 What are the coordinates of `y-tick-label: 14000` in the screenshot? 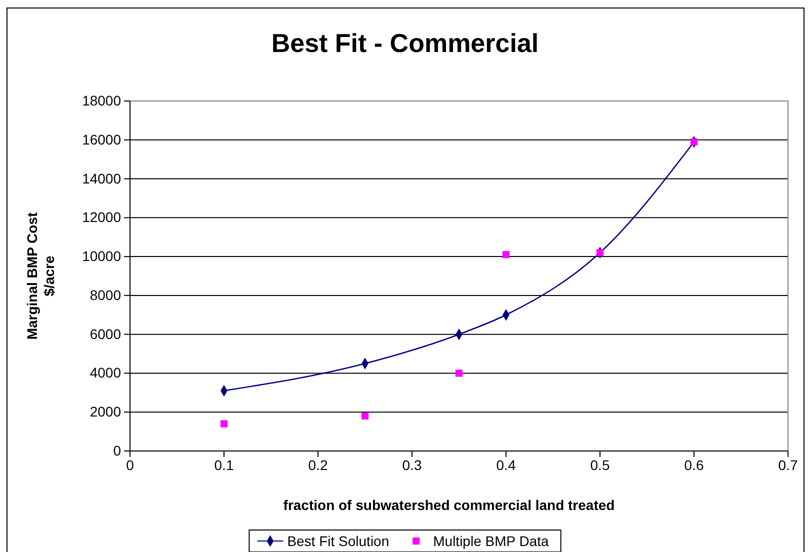 It's located at (102, 178).